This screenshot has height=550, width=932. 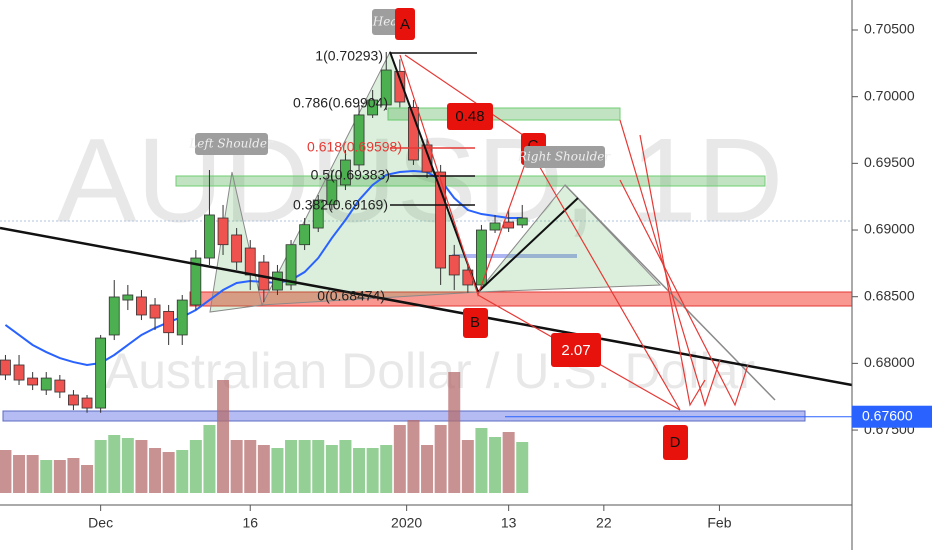 What do you see at coordinates (340, 103) in the screenshot?
I see `fib-label: 0.786(0.69904)` at bounding box center [340, 103].